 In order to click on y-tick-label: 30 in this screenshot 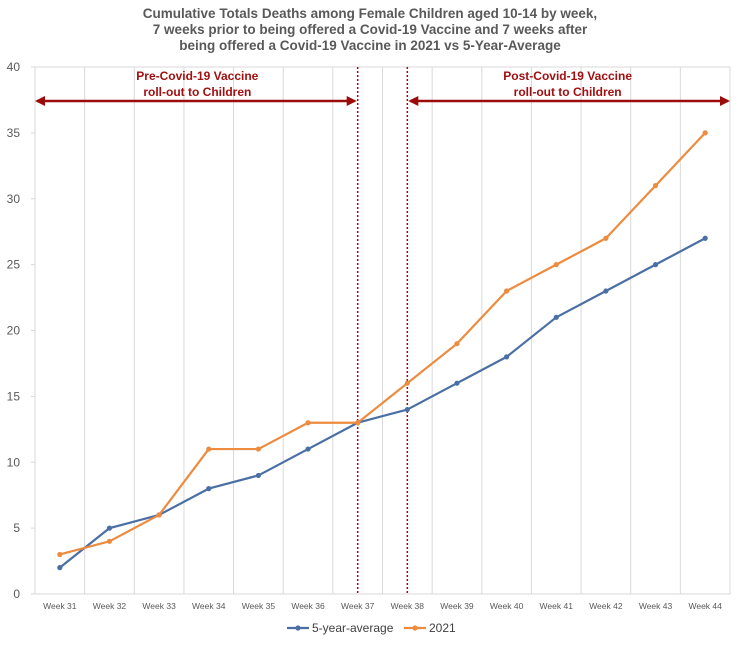, I will do `click(14, 199)`.